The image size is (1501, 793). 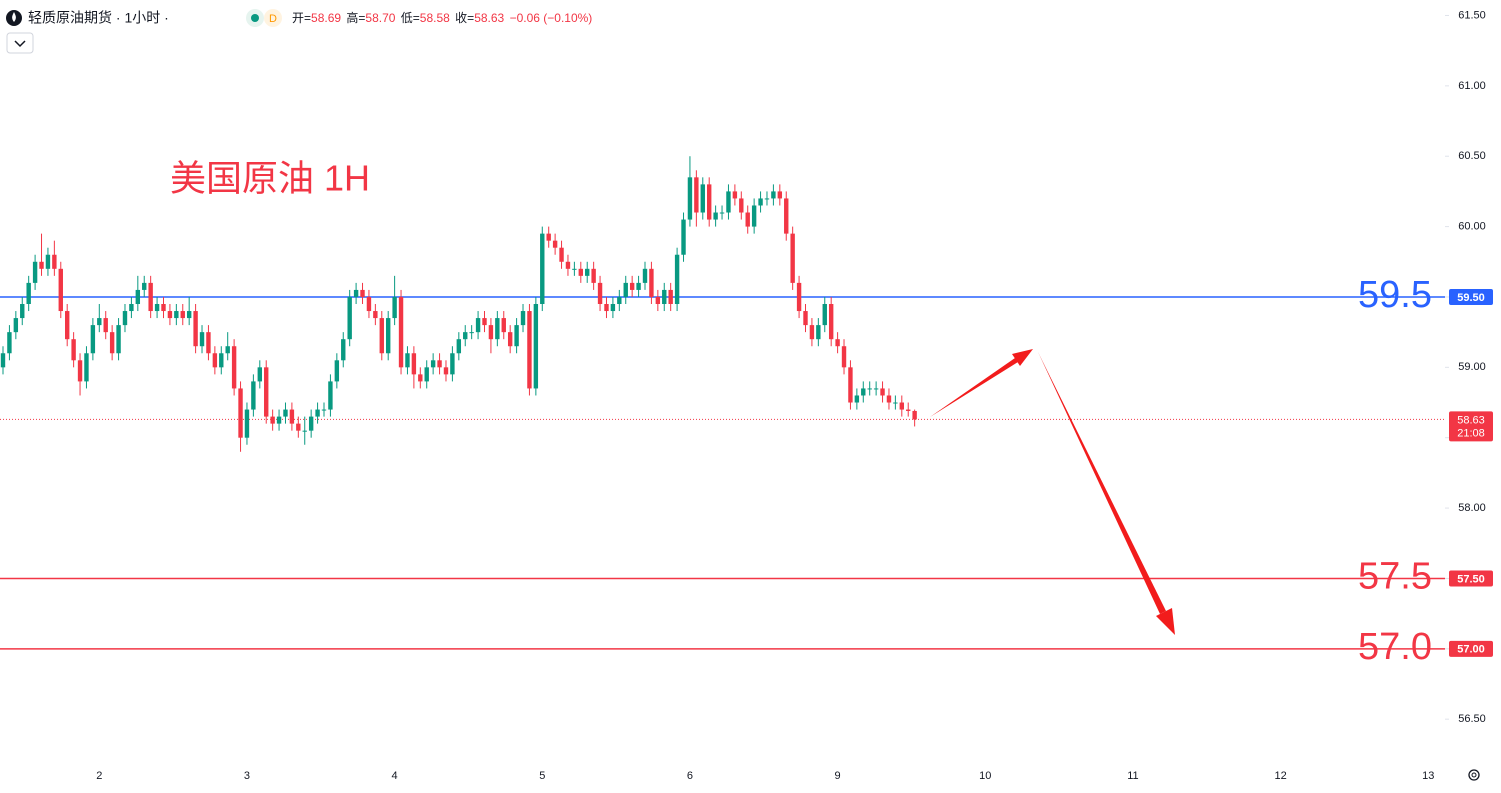 What do you see at coordinates (255, 18) in the screenshot?
I see `status-dot` at bounding box center [255, 18].